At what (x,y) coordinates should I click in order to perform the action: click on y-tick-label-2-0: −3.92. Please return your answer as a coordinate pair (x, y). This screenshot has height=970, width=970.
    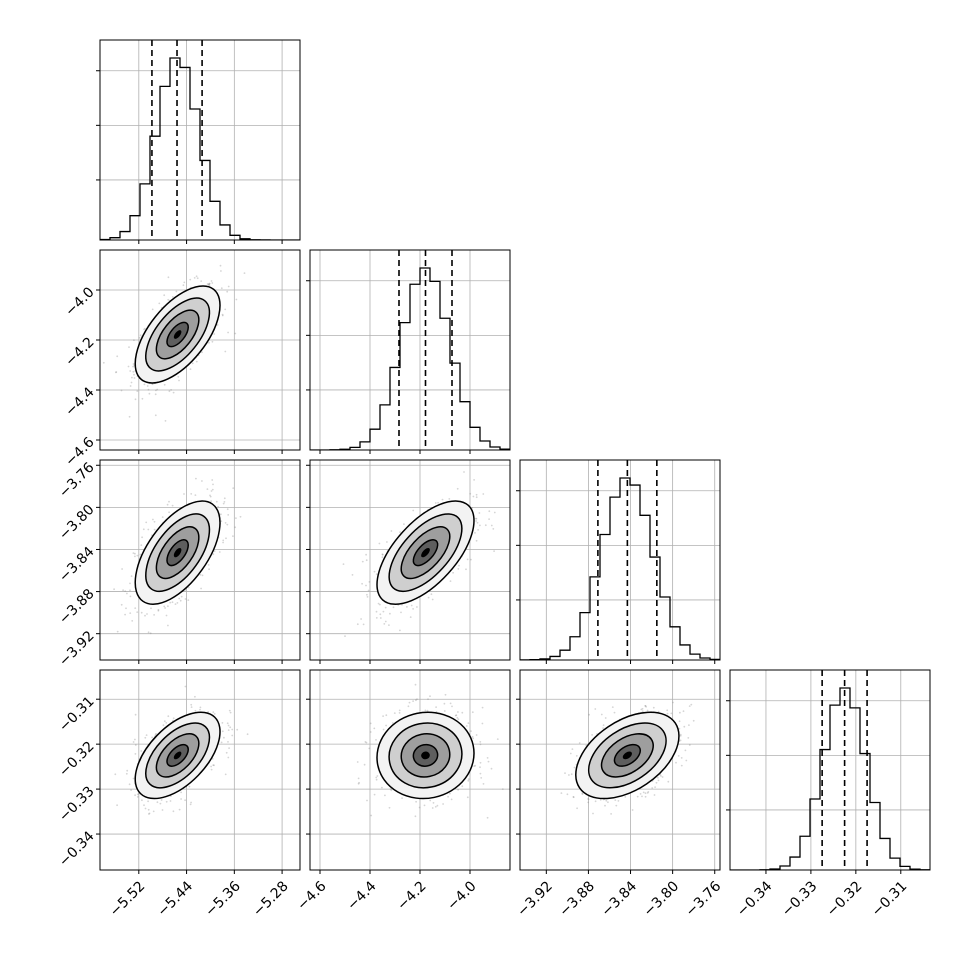
    Looking at the image, I should click on (77, 649).